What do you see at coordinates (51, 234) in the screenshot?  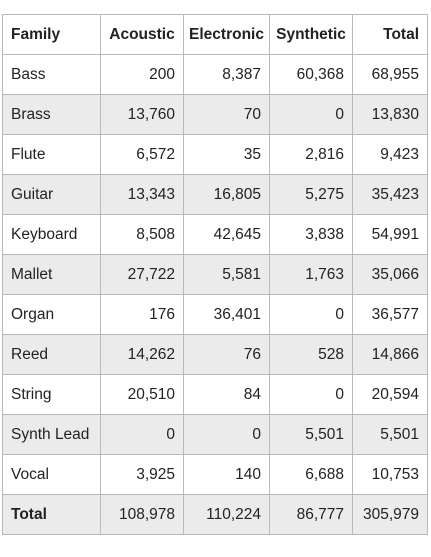 I see `cell-family: Keyboard` at bounding box center [51, 234].